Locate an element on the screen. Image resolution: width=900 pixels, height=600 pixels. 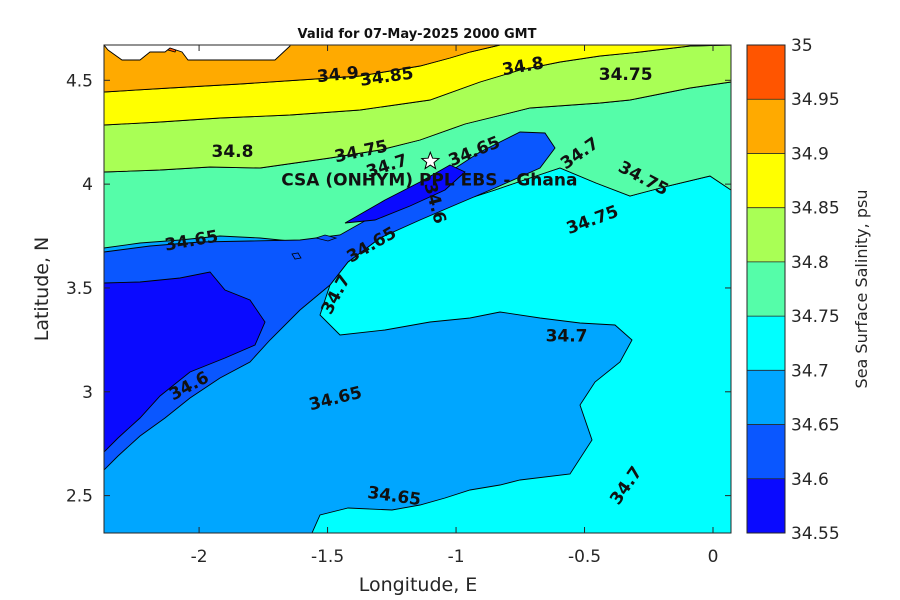
band-34.55-34.6-west is located at coordinates (185, 362).